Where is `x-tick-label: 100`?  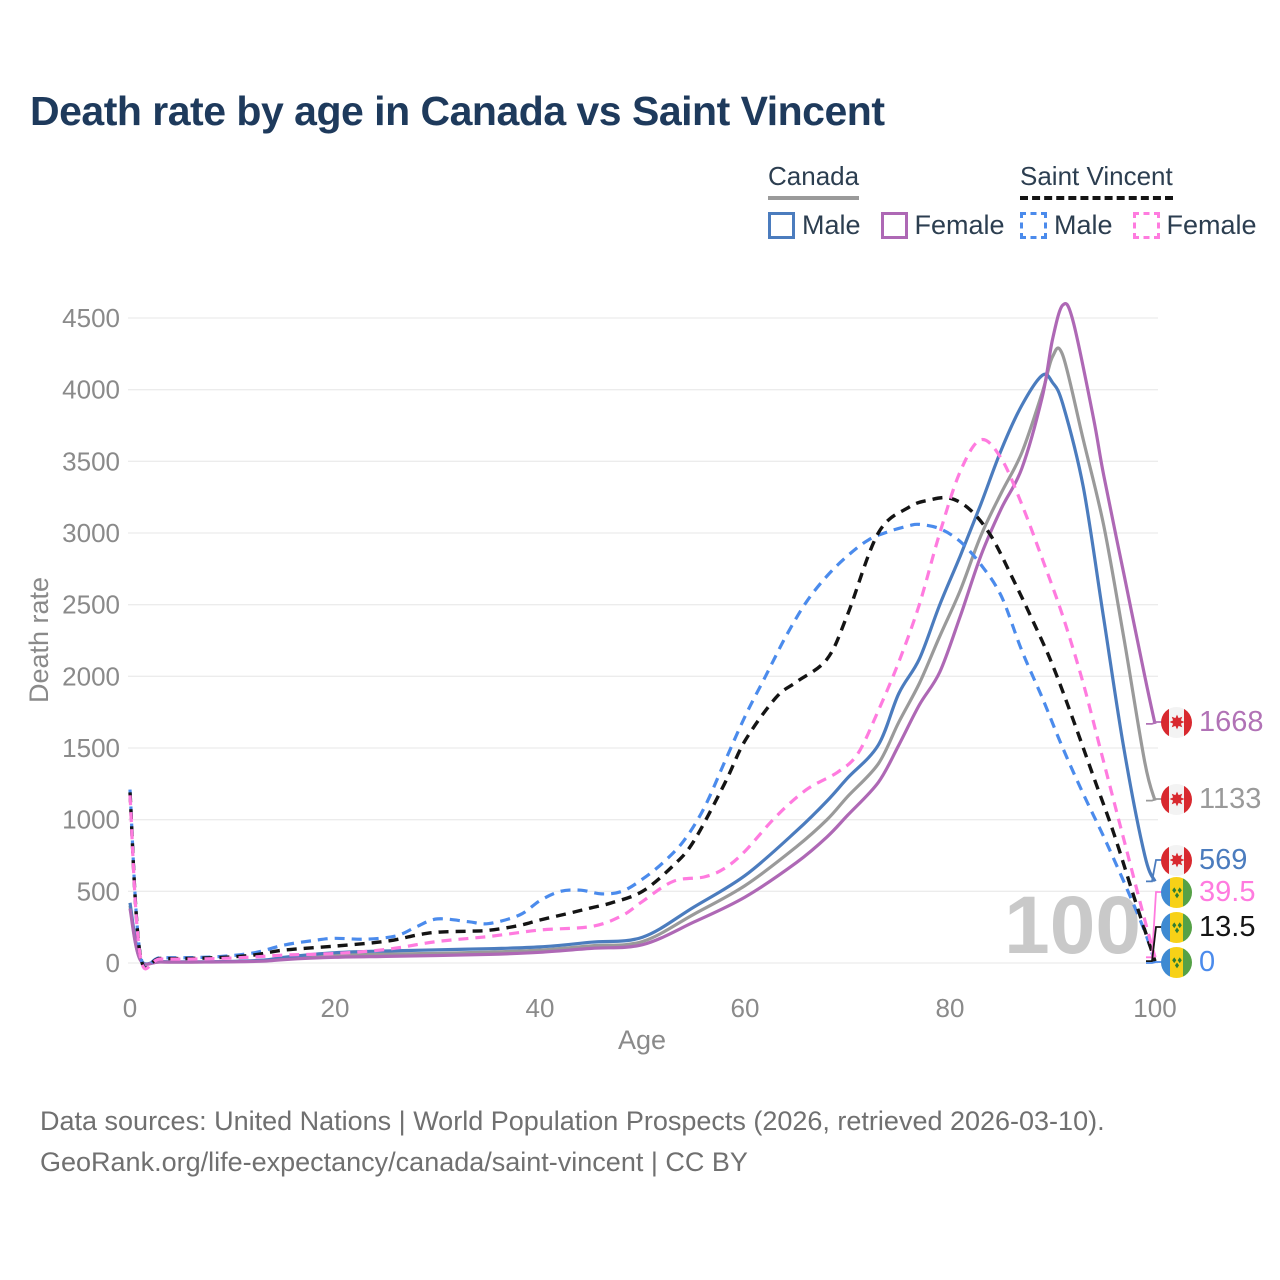
x-tick-label: 100 is located at coordinates (1154, 1008).